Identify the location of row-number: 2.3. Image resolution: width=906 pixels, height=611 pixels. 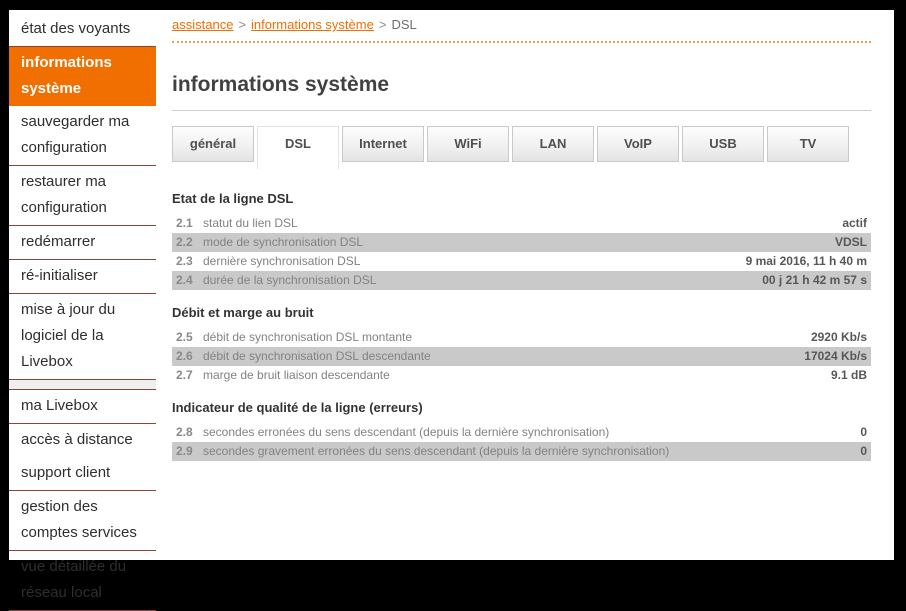
(184, 261).